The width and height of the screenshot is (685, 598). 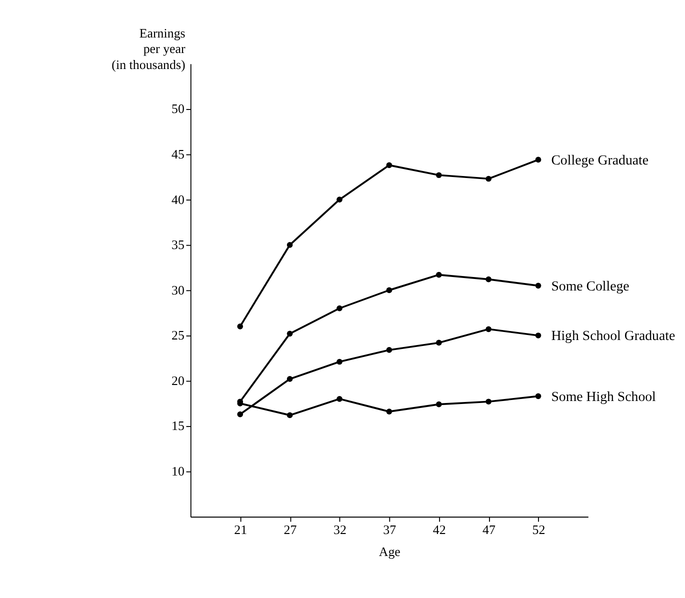 What do you see at coordinates (241, 529) in the screenshot?
I see `x-tick-label: 21` at bounding box center [241, 529].